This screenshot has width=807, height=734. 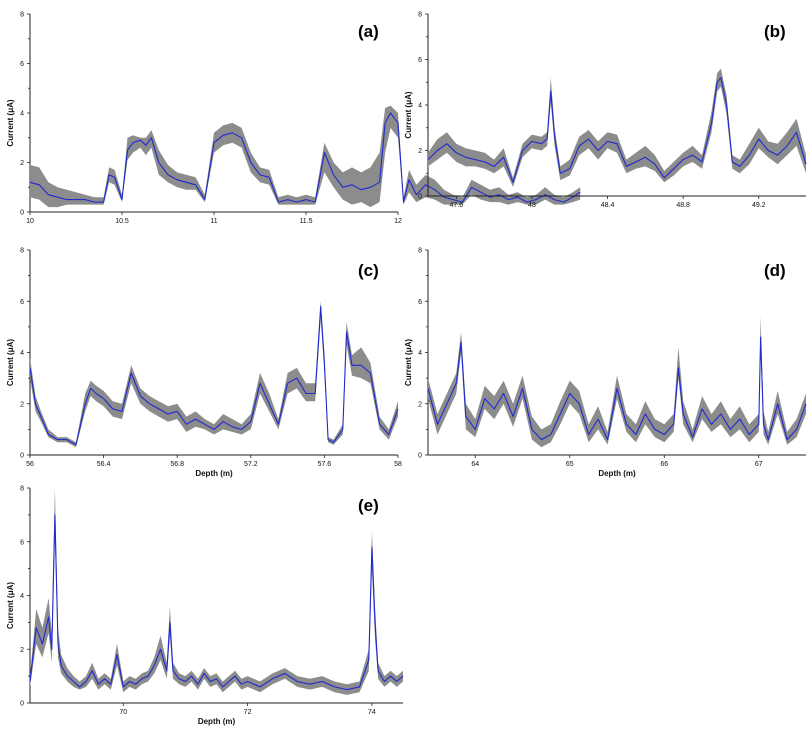 I want to click on x-tick-label: 67, so click(x=759, y=464).